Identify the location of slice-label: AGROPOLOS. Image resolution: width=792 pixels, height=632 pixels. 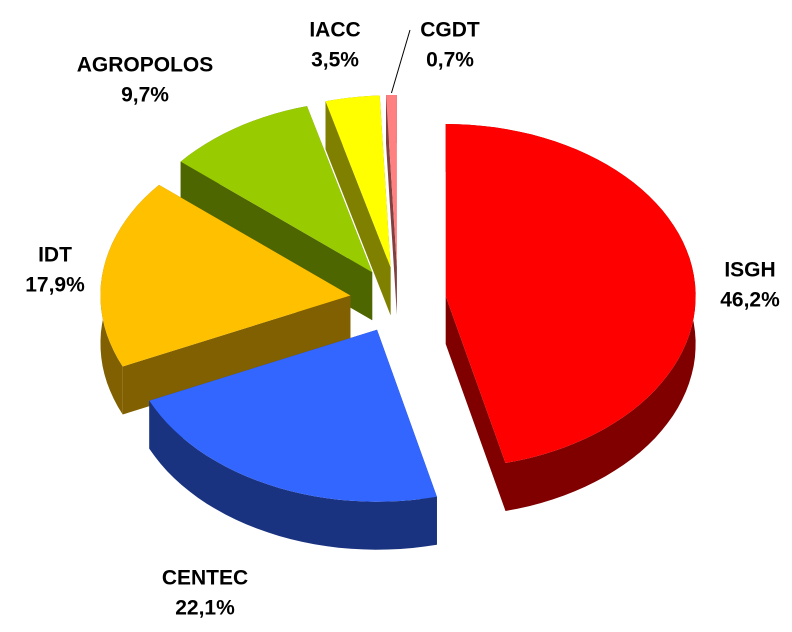
(145, 65).